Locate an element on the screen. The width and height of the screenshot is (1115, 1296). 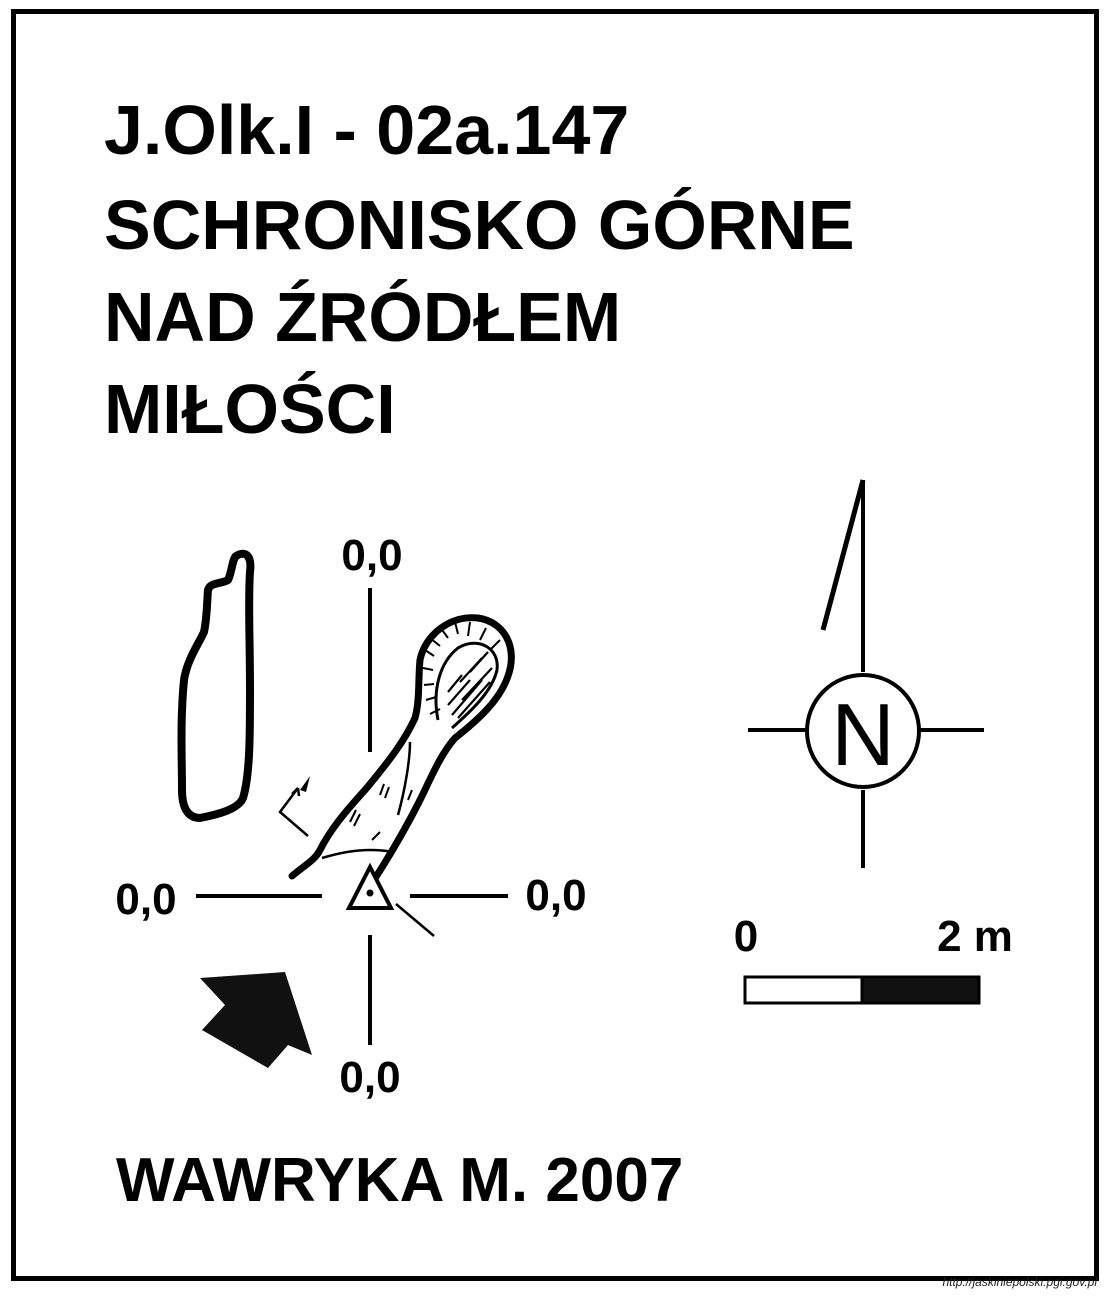
chamber-hatching is located at coordinates (470, 685).